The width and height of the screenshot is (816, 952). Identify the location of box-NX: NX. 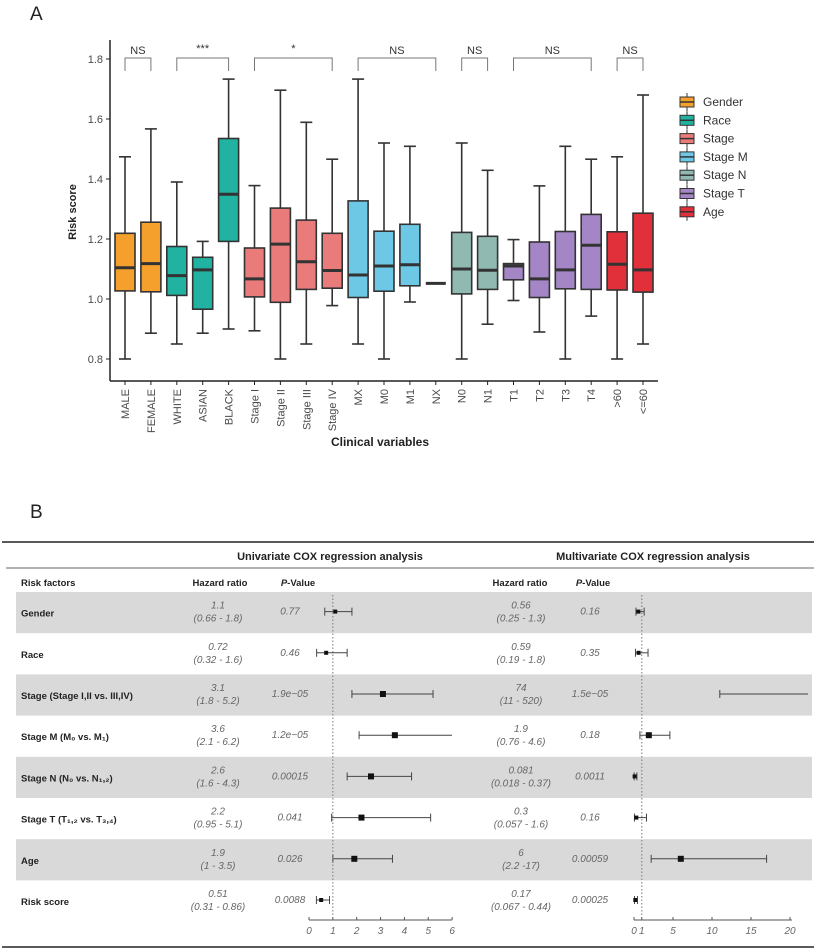
(435, 342).